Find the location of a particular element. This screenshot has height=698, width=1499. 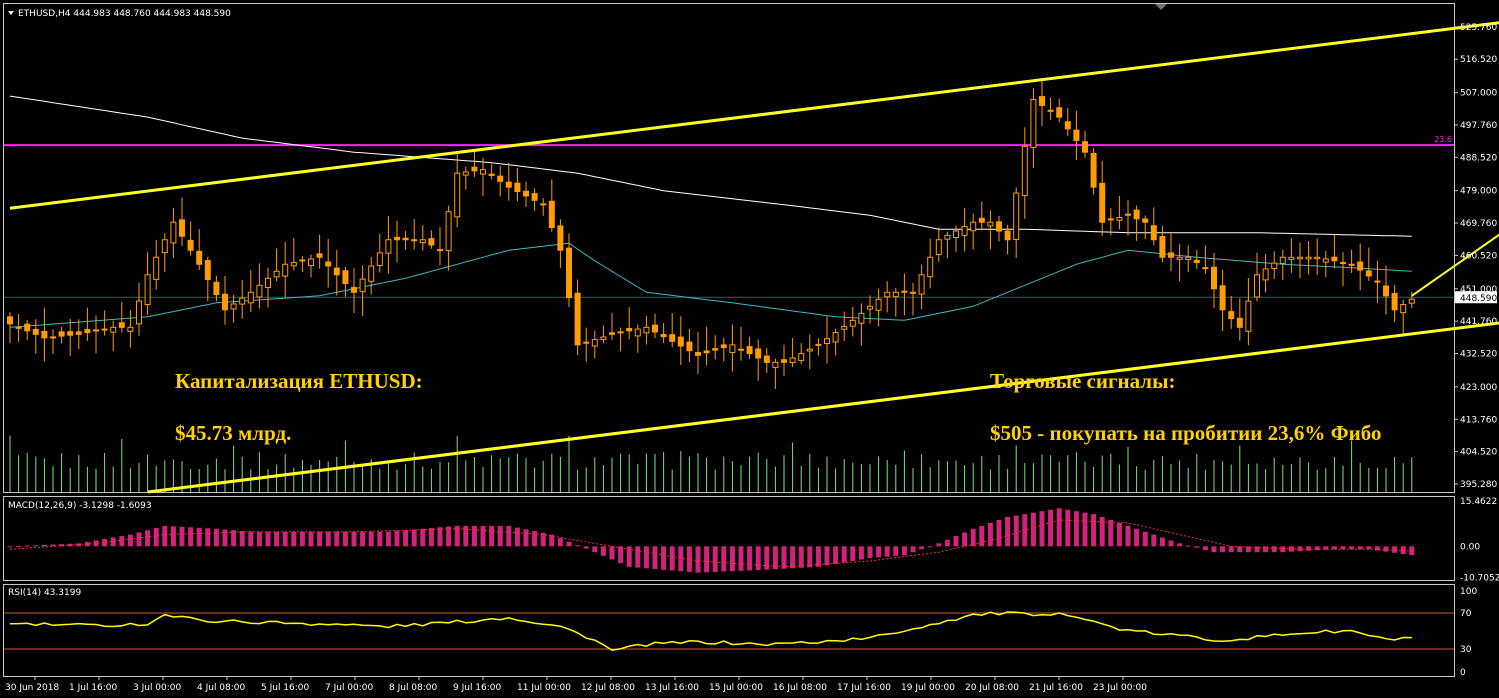

forecast-arrow is located at coordinates (1455, 200).